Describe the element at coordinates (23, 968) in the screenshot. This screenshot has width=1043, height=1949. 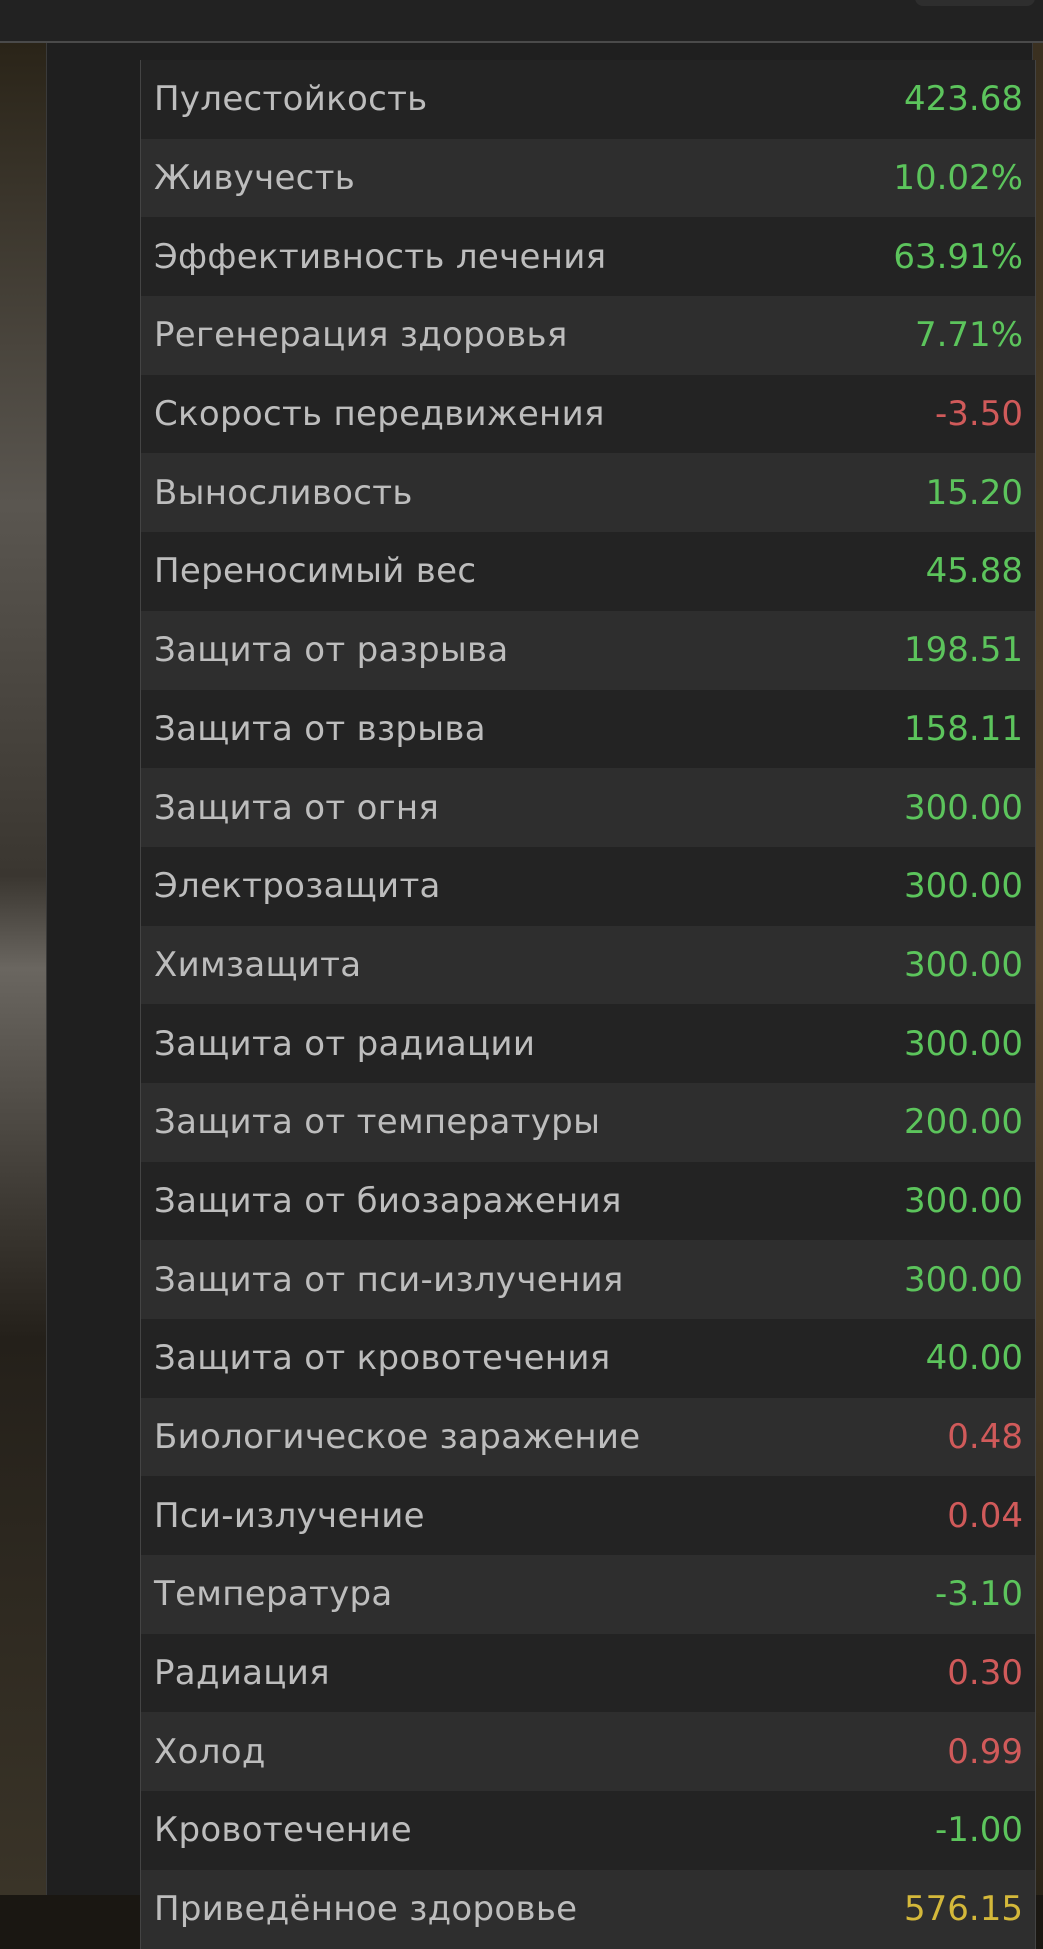
I see `background-image` at that location.